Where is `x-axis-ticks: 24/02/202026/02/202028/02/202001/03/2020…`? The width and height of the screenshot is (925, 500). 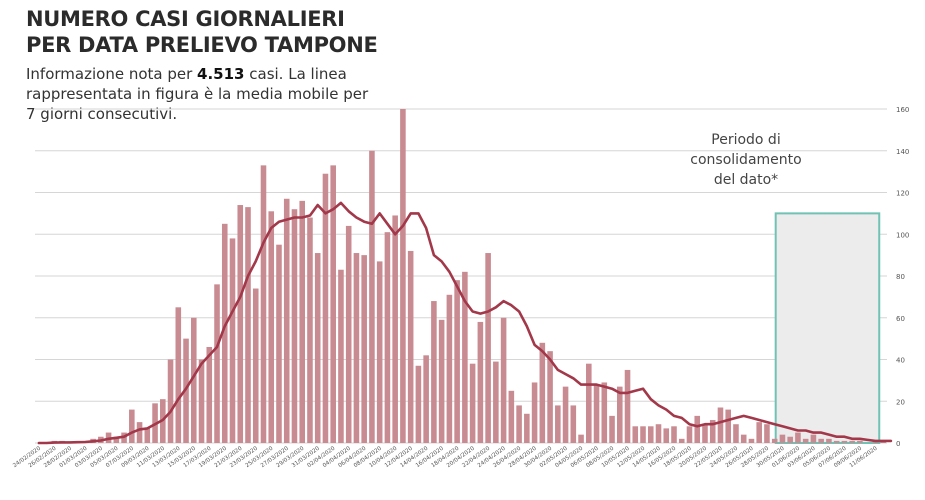 x-axis-ticks: 24/02/202026/02/202028/02/202001/03/2020… is located at coordinates (445, 457).